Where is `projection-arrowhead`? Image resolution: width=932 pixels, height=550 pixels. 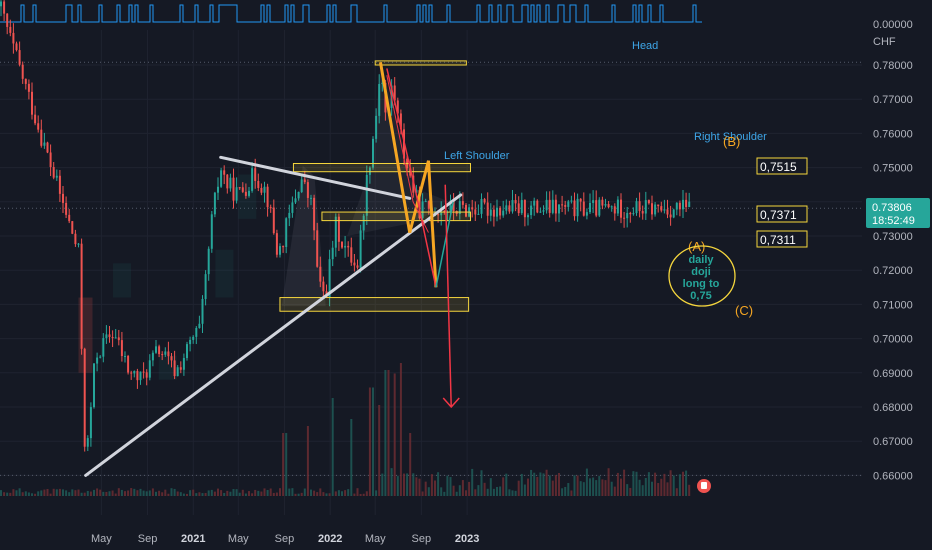
projection-arrowhead is located at coordinates (451, 403).